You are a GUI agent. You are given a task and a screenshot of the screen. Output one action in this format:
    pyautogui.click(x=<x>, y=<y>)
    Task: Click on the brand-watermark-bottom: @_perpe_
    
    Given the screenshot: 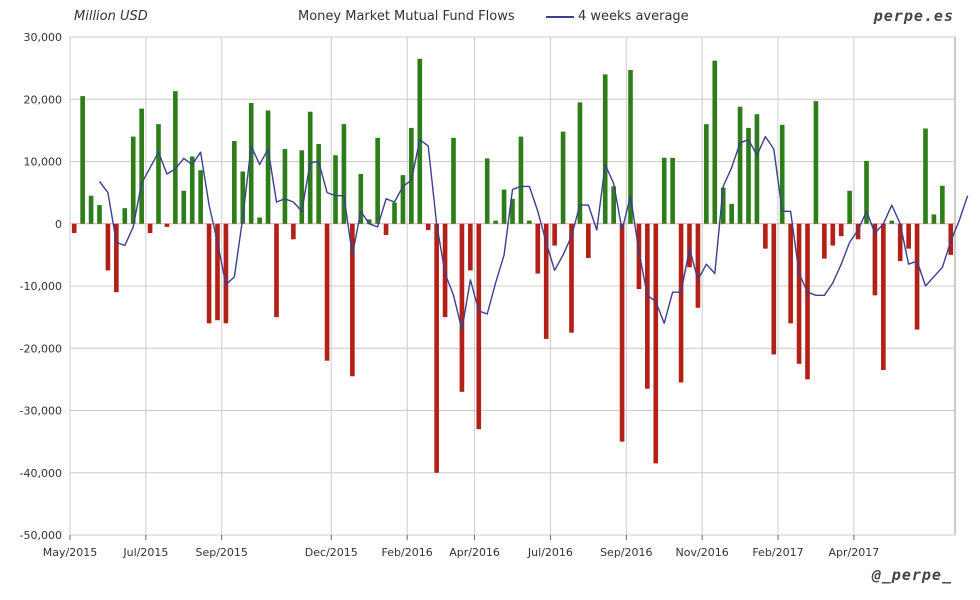 What is the action you would take?
    pyautogui.click(x=911, y=575)
    